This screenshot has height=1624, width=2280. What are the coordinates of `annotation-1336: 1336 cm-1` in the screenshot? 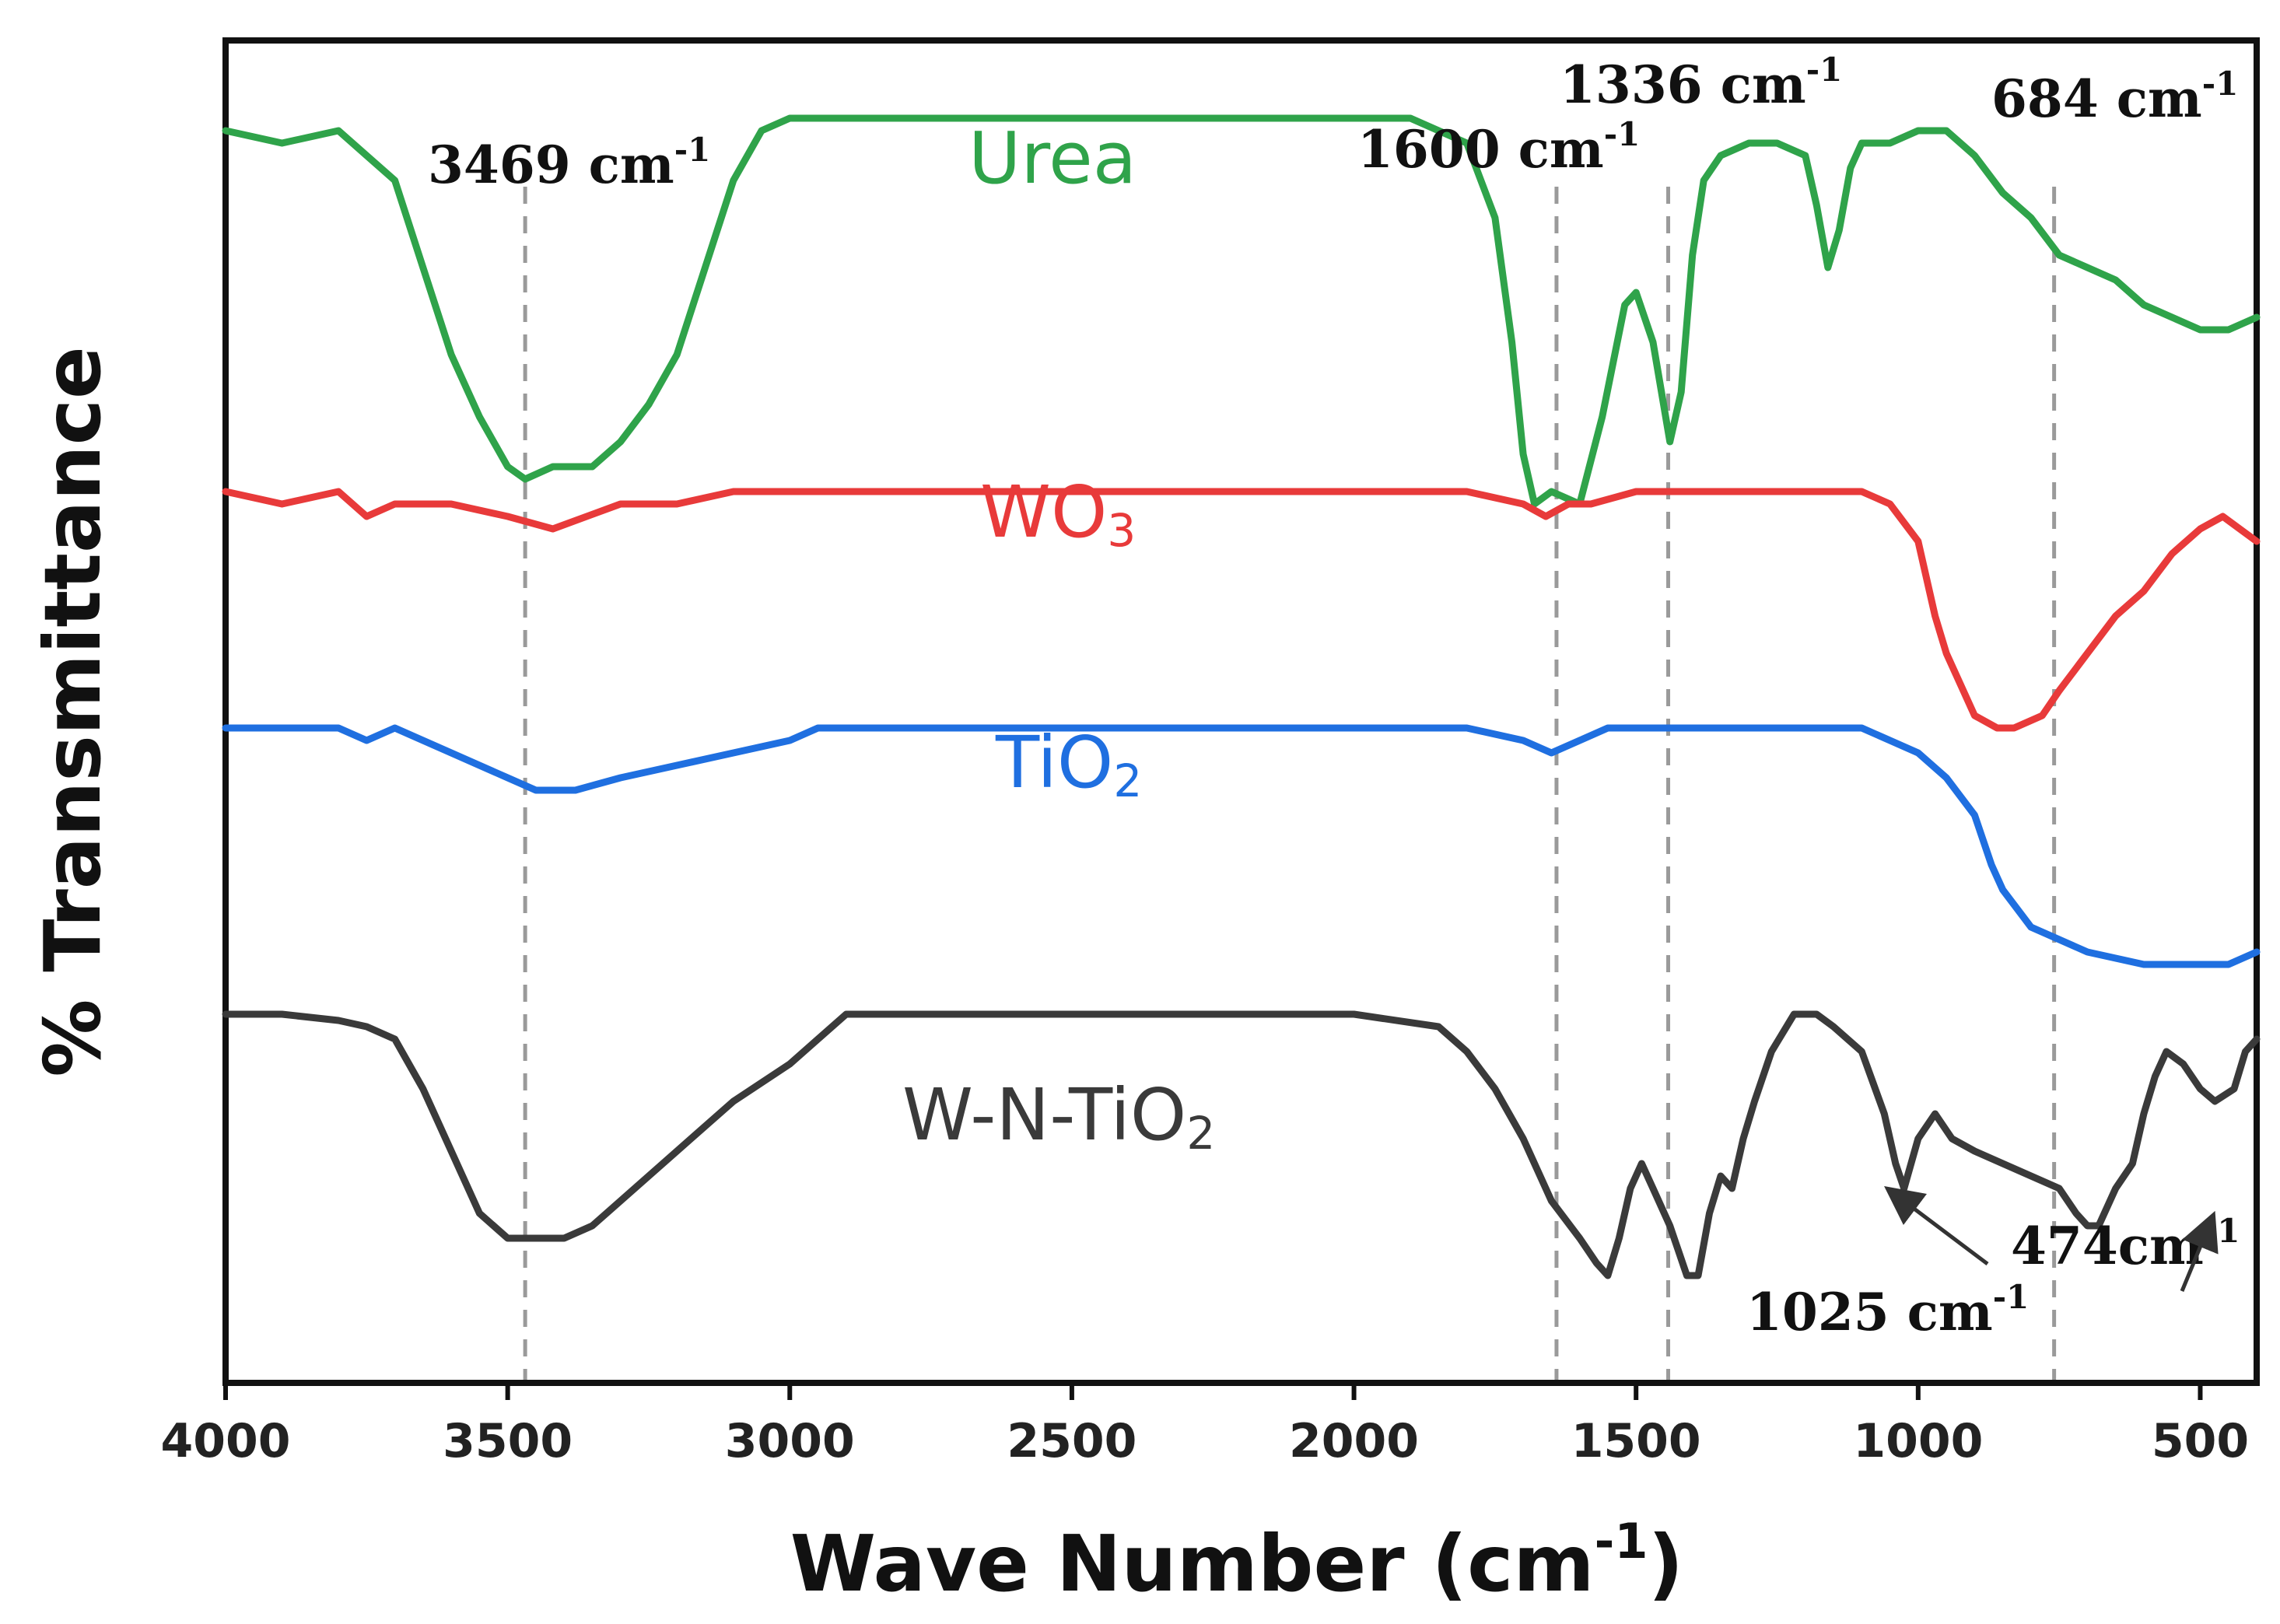 It's located at (1701, 83).